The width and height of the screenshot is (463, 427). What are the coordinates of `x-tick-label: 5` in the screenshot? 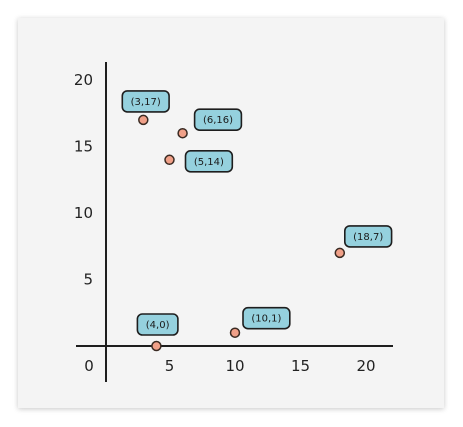 It's located at (170, 366).